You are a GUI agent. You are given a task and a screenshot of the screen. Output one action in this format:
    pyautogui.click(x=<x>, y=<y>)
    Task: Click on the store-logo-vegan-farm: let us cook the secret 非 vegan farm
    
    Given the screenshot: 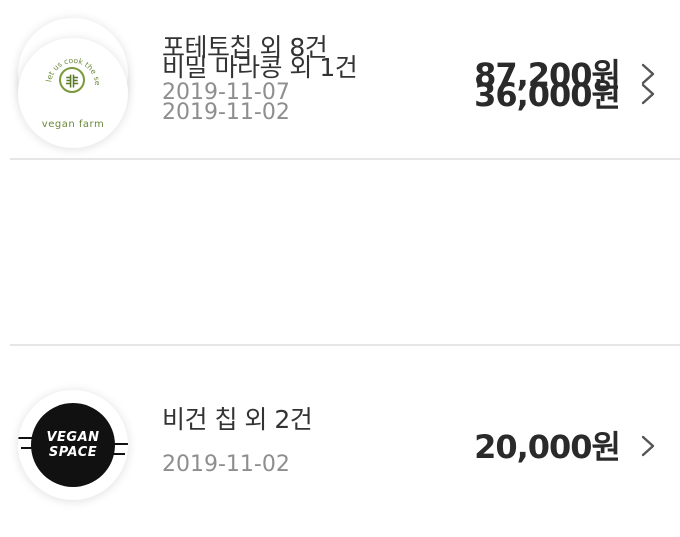 What is the action you would take?
    pyautogui.click(x=73, y=93)
    